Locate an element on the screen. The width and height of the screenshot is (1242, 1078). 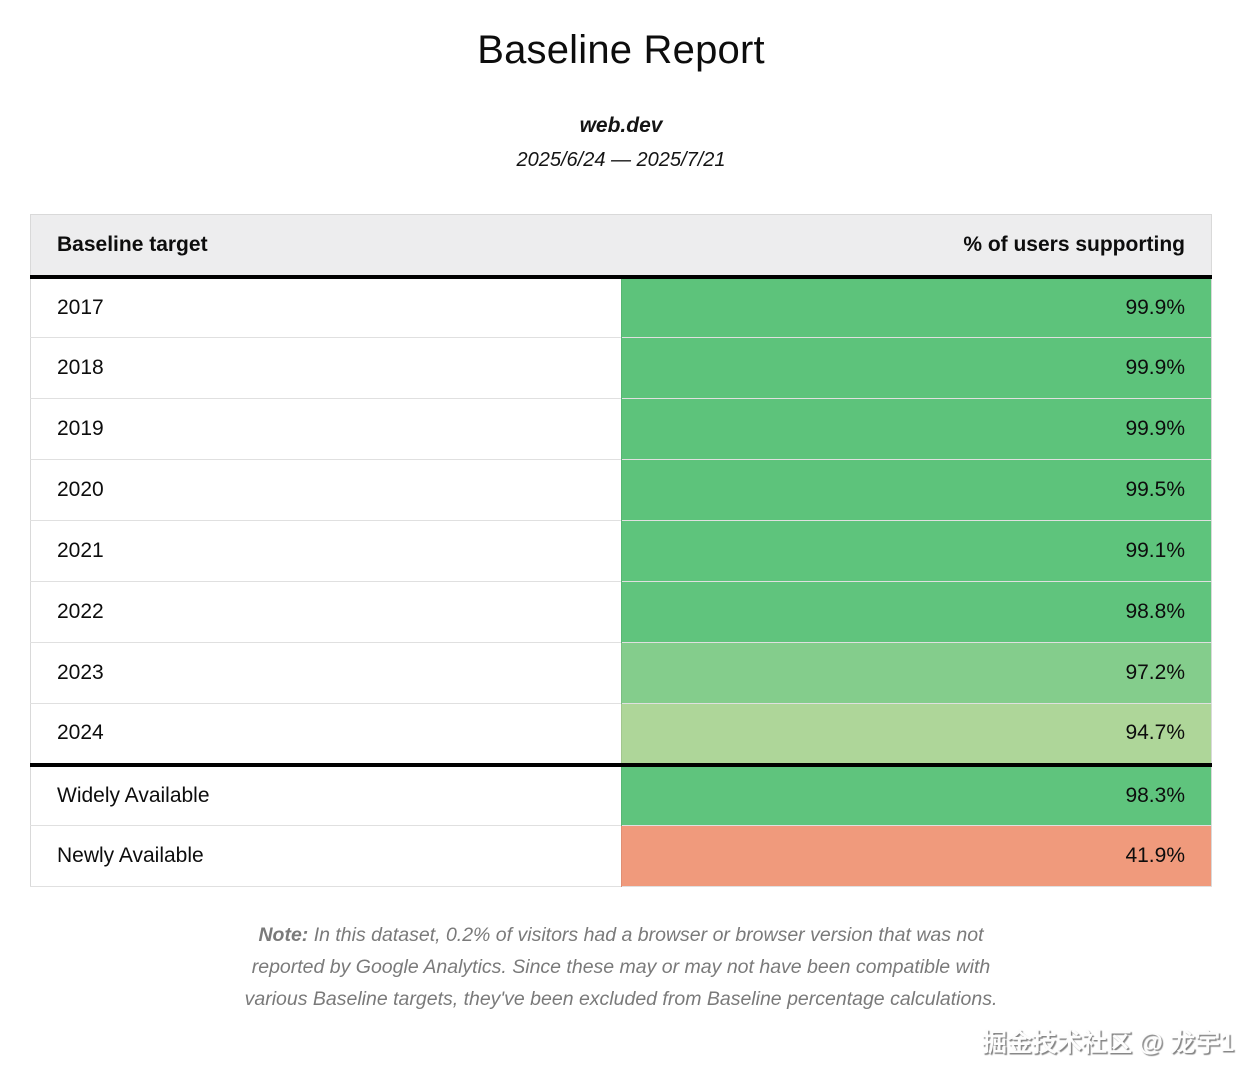
date-range: 2025/6/24 — 2025/7/21 is located at coordinates (621, 160).